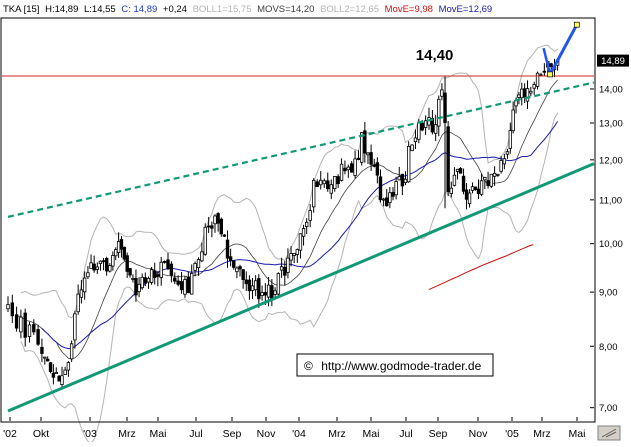 This screenshot has width=631, height=447. I want to click on current-price-label: 14,89, so click(613, 61).